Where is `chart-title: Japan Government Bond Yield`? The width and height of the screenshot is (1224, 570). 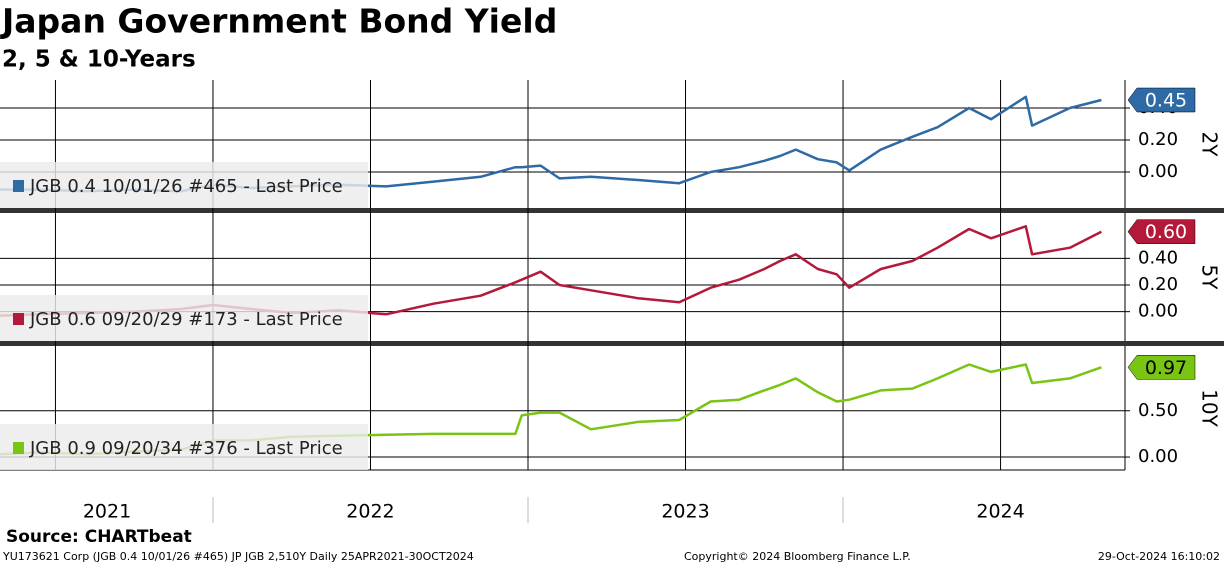
chart-title: Japan Government Bond Yield is located at coordinates (278, 21).